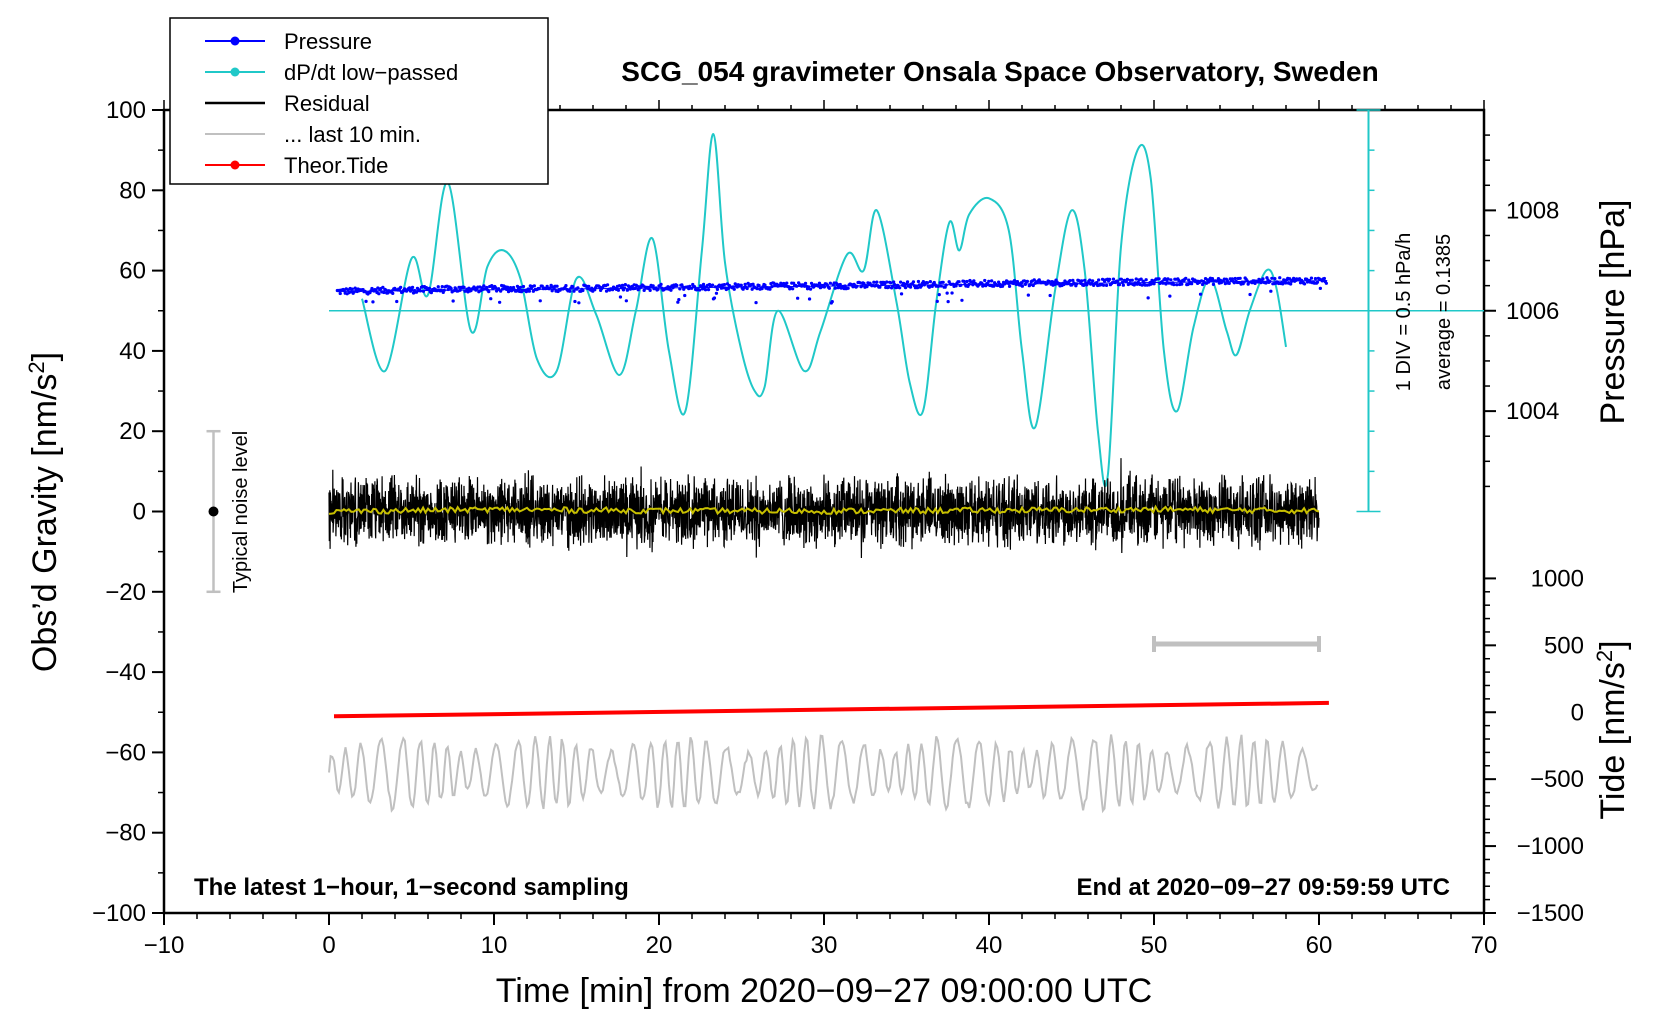 The height and width of the screenshot is (1020, 1660). I want to click on tide-tick-label: −1500, so click(1550, 913).